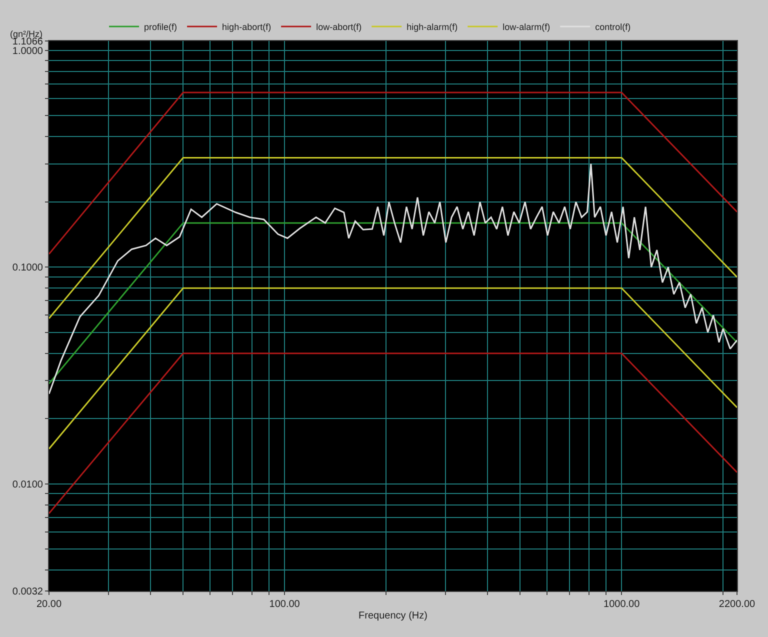 This screenshot has width=768, height=637. What do you see at coordinates (161, 27) in the screenshot?
I see `legend-label: profile(f)` at bounding box center [161, 27].